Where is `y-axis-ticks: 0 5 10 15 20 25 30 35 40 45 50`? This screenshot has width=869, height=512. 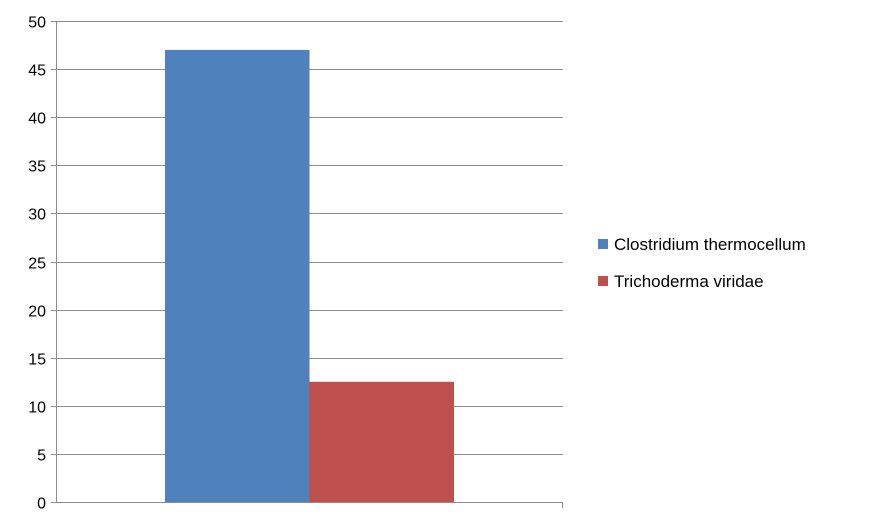
y-axis-ticks: 0 5 10 15 20 25 30 35 40 45 50 is located at coordinates (42, 263).